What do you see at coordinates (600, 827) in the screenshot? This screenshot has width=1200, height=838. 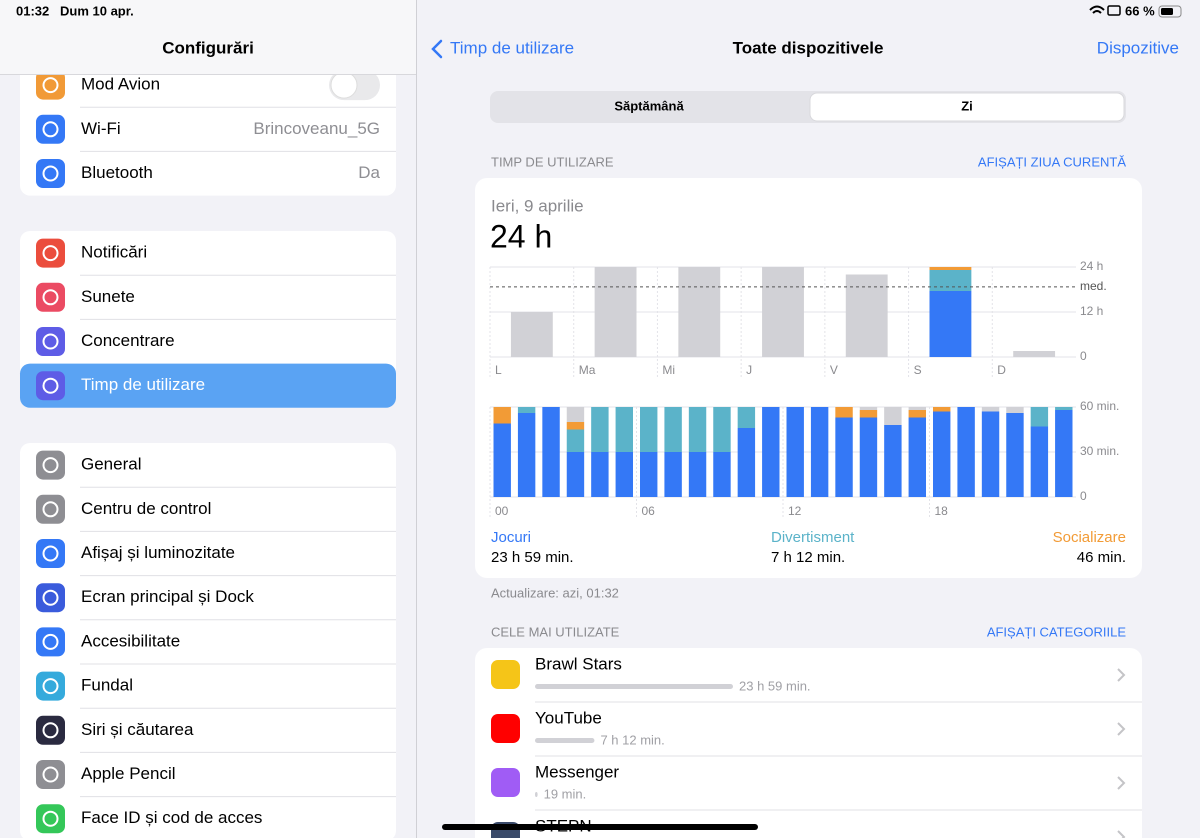 I see `home-indicator` at bounding box center [600, 827].